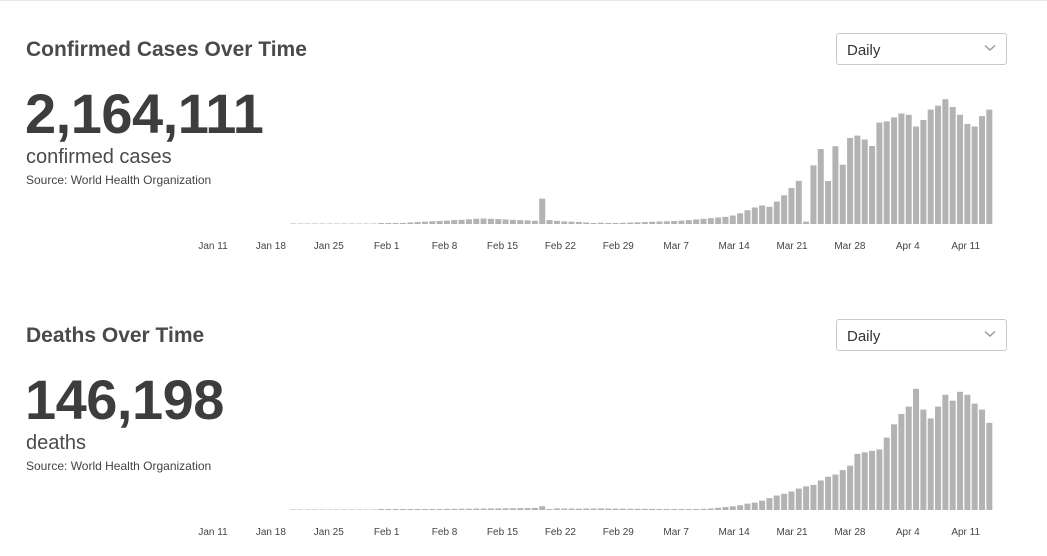 The height and width of the screenshot is (556, 1047). What do you see at coordinates (921, 49) in the screenshot?
I see `confirmed-cases-interval-select: Daily` at bounding box center [921, 49].